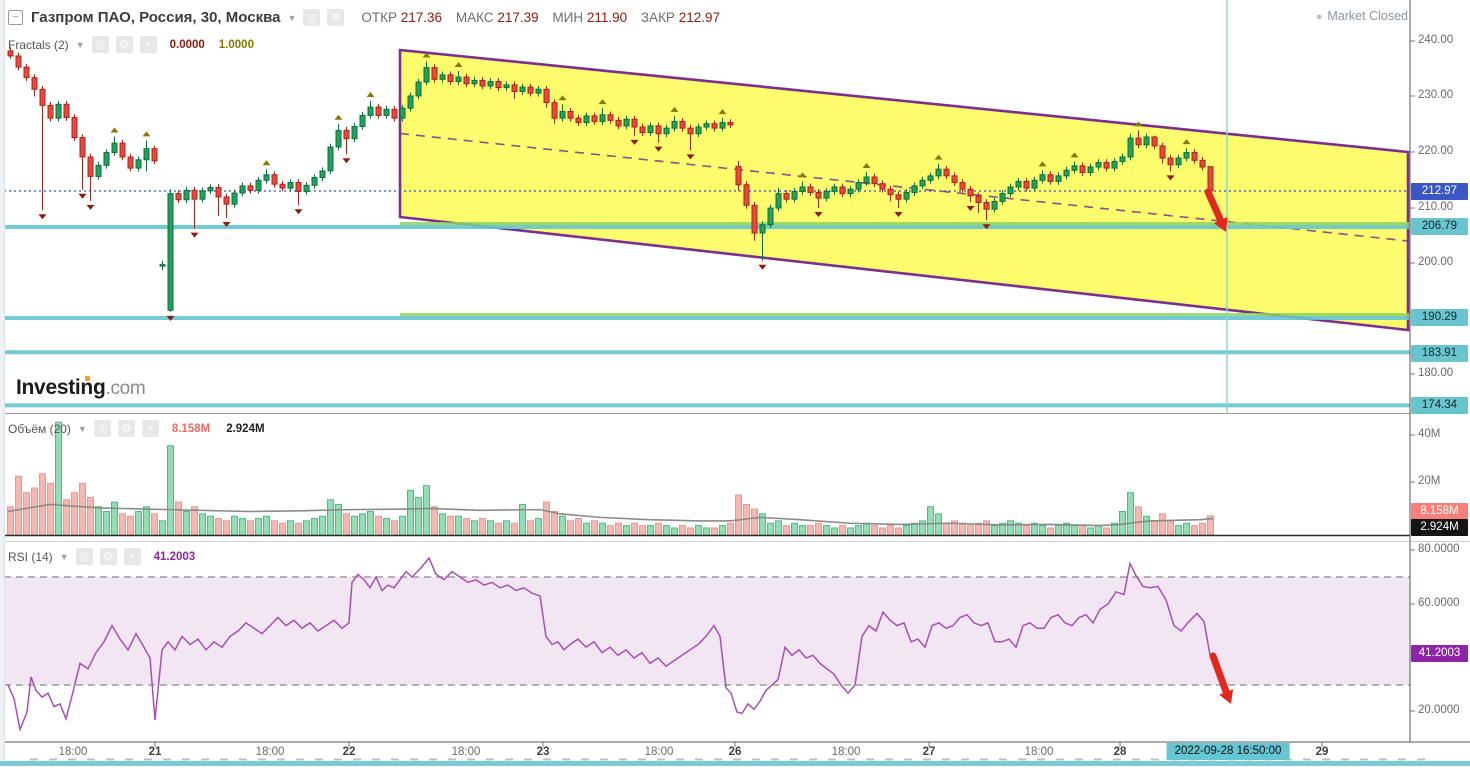  Describe the element at coordinates (904, 187) in the screenshot. I see `trend-channel-midline` at that location.